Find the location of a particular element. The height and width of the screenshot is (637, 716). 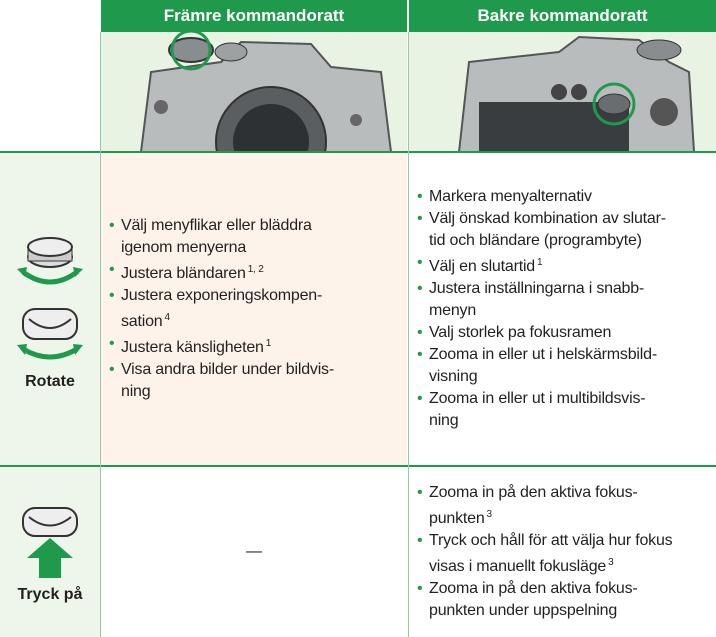

item-text: visning is located at coordinates (453, 376).